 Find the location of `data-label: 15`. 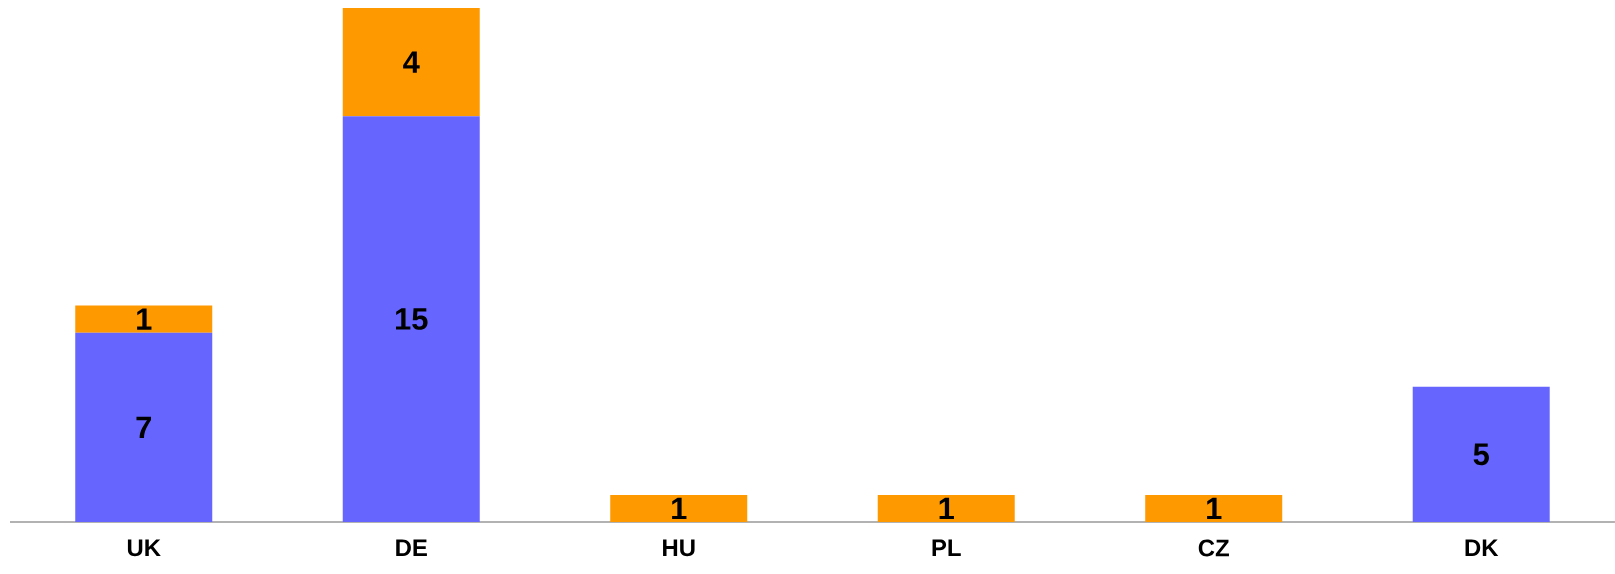

data-label: 15 is located at coordinates (412, 319).